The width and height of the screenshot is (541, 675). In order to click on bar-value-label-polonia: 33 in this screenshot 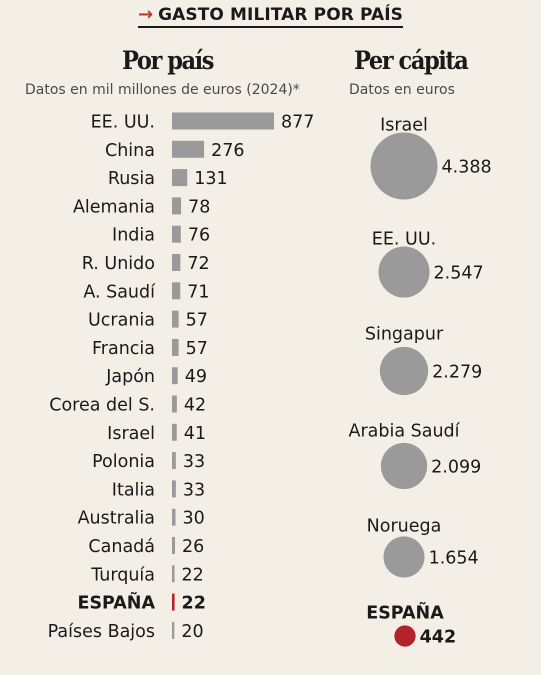, I will do `click(194, 462)`.